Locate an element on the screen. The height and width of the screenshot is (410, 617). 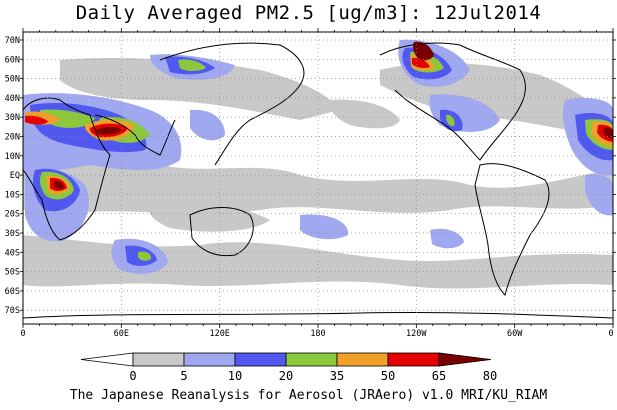
lat-label: 70S is located at coordinates (12, 311).